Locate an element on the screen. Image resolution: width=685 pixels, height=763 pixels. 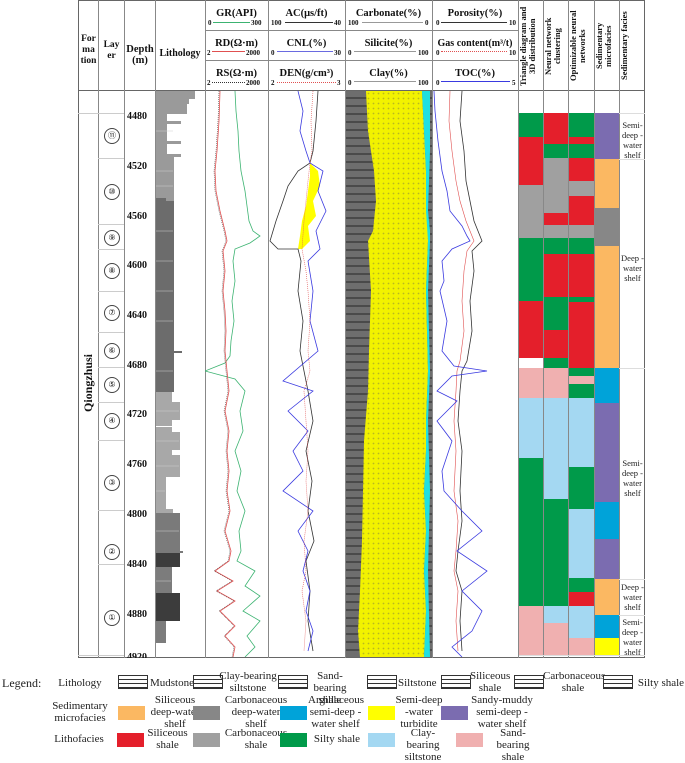
track-header-sep is located at coordinates (361, 30).